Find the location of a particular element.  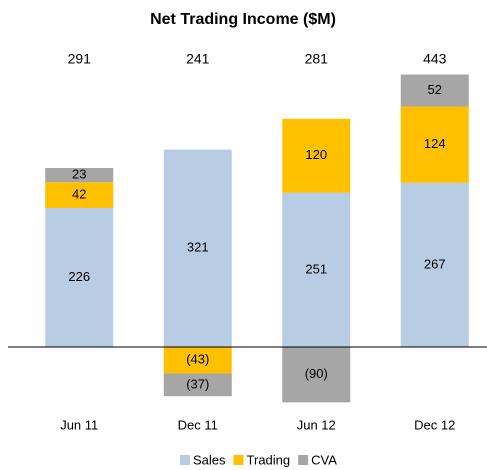

data-label: 226 is located at coordinates (79, 276).